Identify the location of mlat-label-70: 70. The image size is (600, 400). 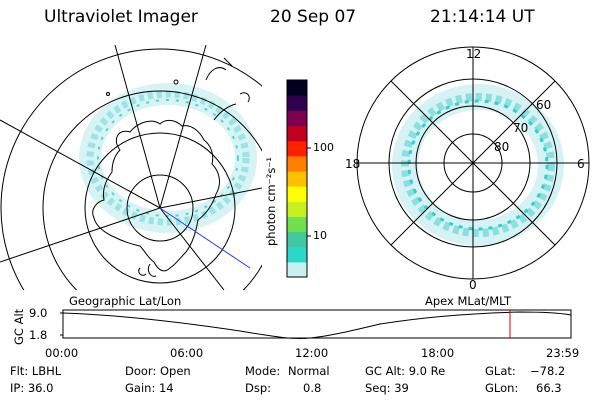
(521, 128).